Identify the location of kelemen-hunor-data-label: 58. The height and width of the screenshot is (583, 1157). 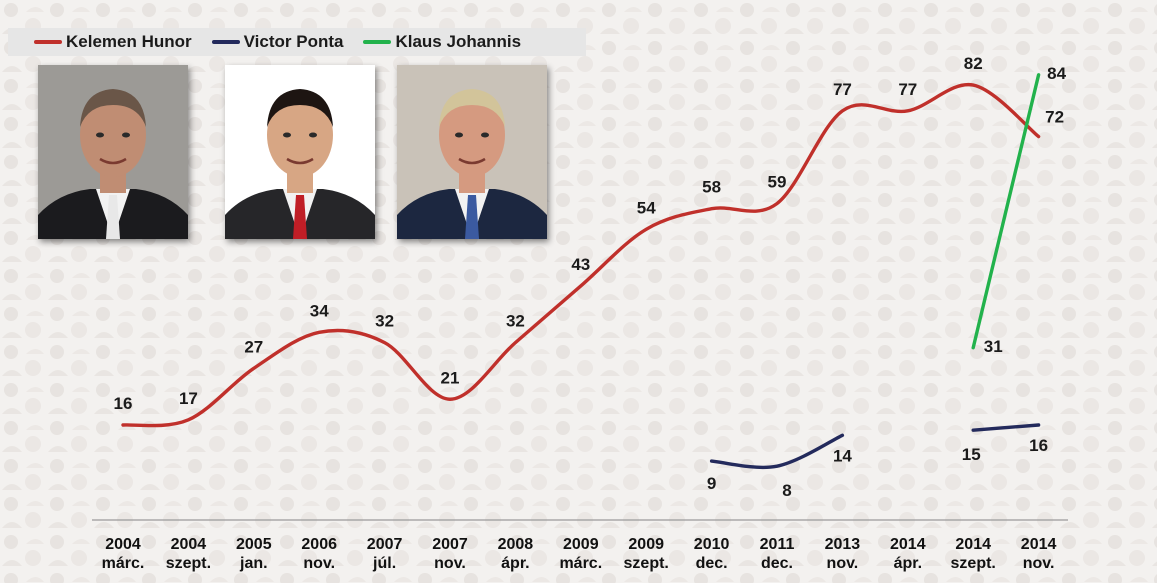
(711, 187).